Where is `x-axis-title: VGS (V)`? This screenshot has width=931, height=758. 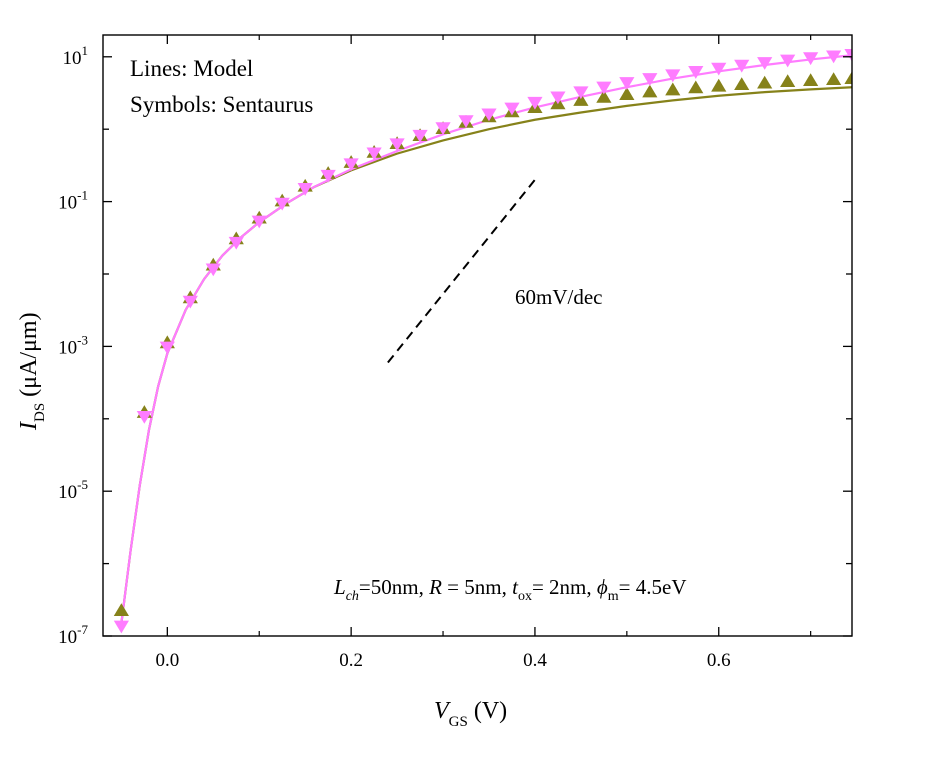
x-axis-title: VGS (V) is located at coordinates (470, 714).